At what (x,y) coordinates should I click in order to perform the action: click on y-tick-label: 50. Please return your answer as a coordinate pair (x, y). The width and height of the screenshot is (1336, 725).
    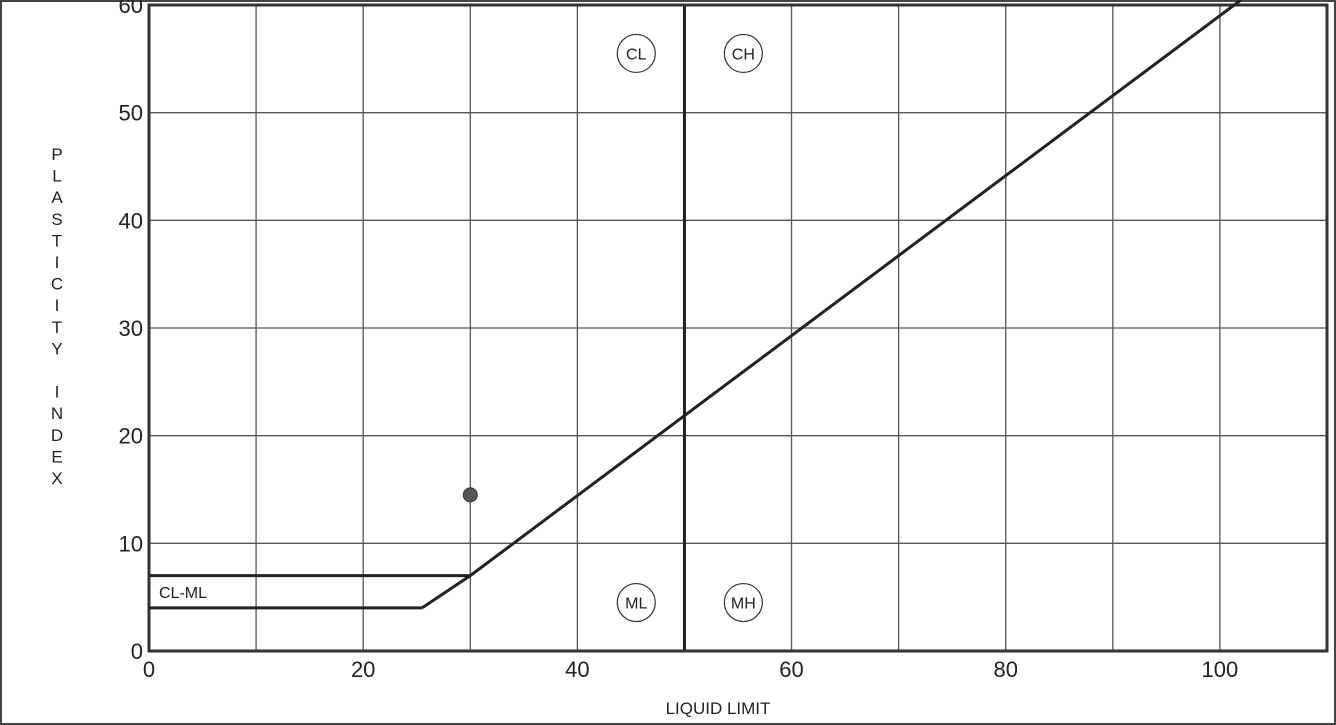
    Looking at the image, I should click on (131, 113).